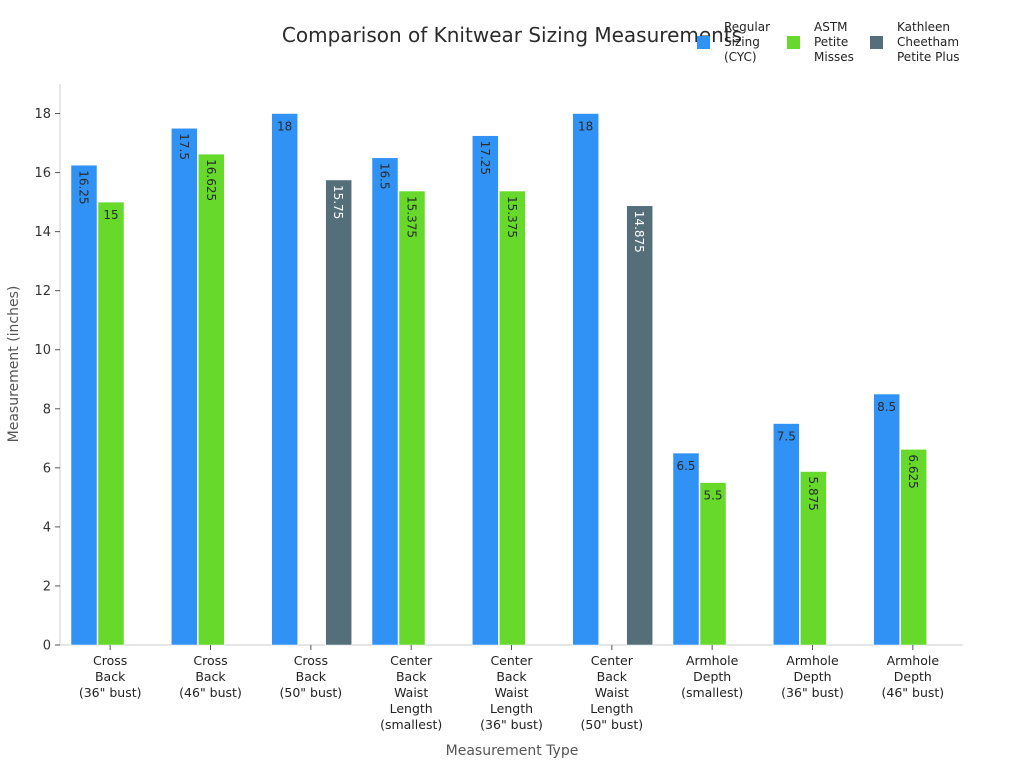  Describe the element at coordinates (913, 471) in the screenshot. I see `bar-data-label: 6.625` at that location.